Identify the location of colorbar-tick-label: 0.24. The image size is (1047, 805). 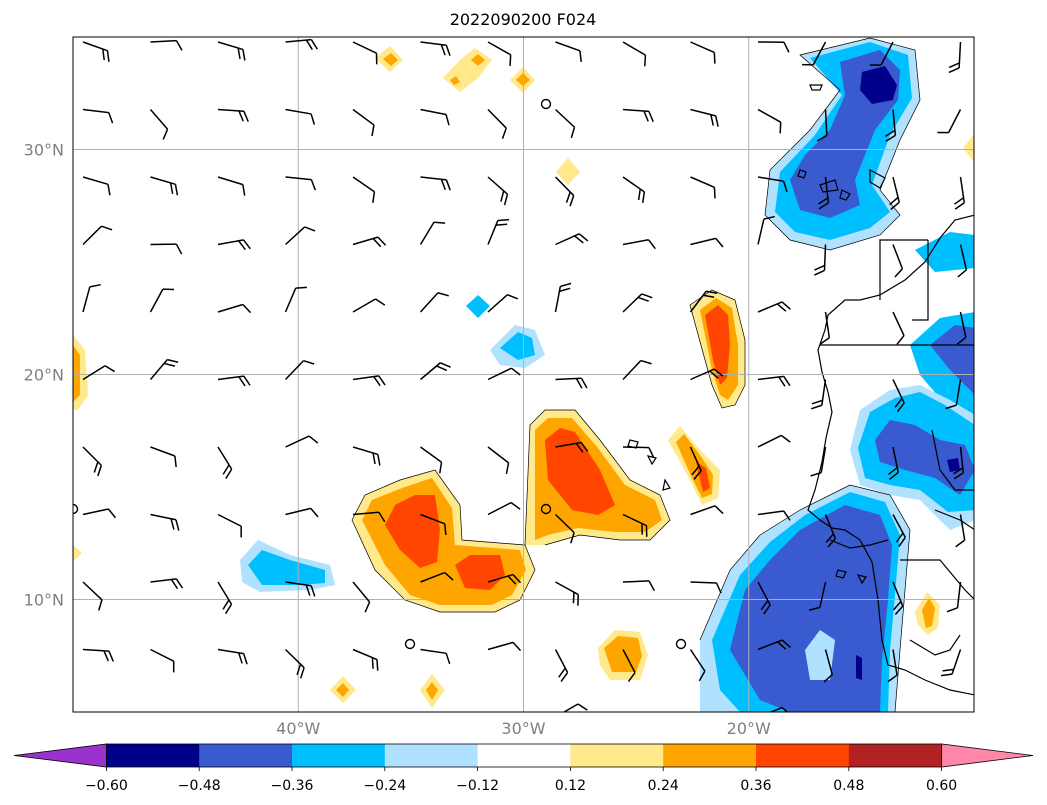
(663, 786).